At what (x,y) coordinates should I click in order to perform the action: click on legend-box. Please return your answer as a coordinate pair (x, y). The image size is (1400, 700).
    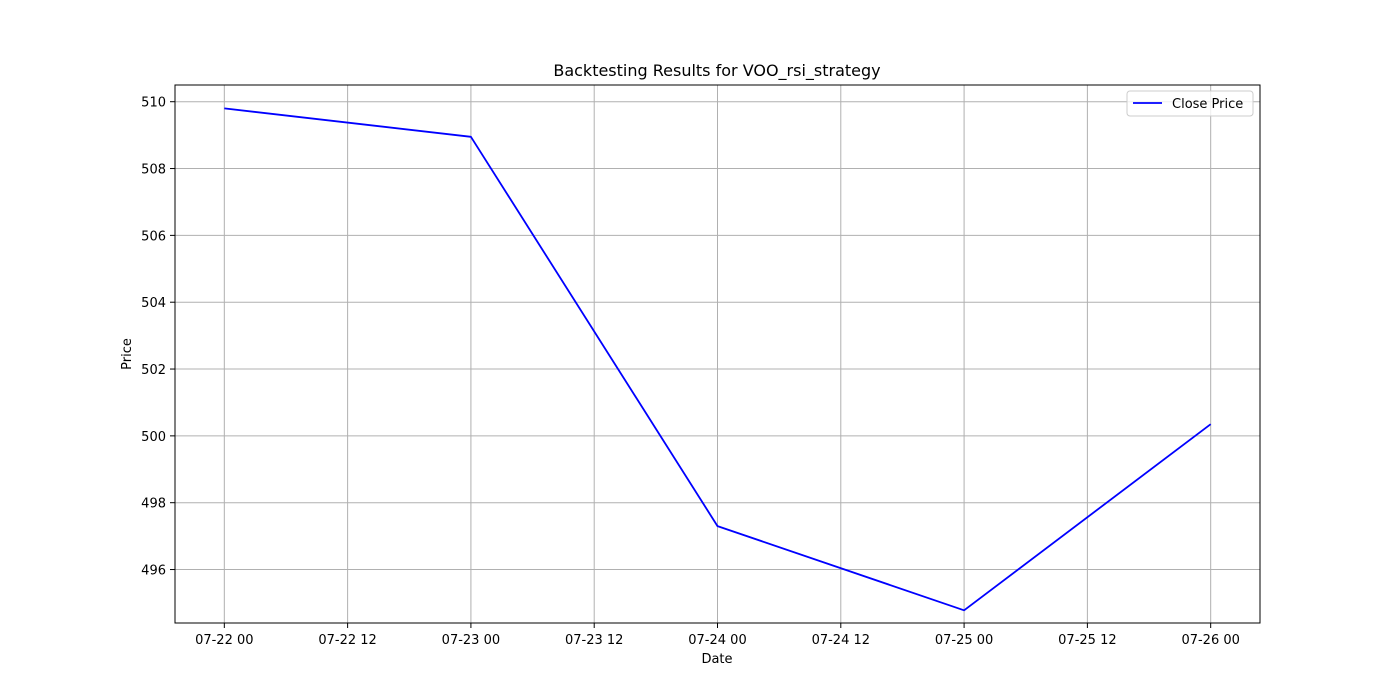
    Looking at the image, I should click on (1190, 103).